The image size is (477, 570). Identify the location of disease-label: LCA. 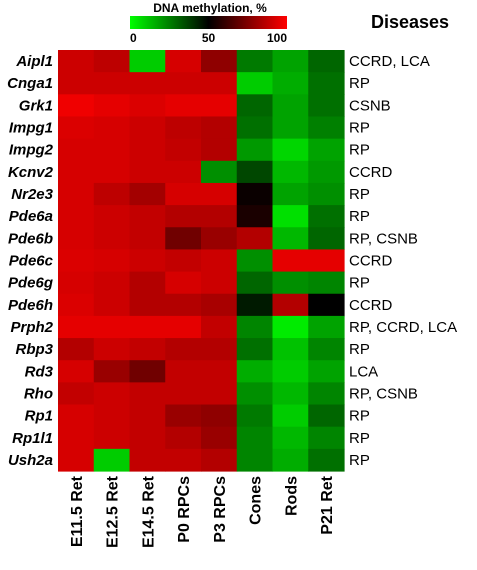
(363, 371).